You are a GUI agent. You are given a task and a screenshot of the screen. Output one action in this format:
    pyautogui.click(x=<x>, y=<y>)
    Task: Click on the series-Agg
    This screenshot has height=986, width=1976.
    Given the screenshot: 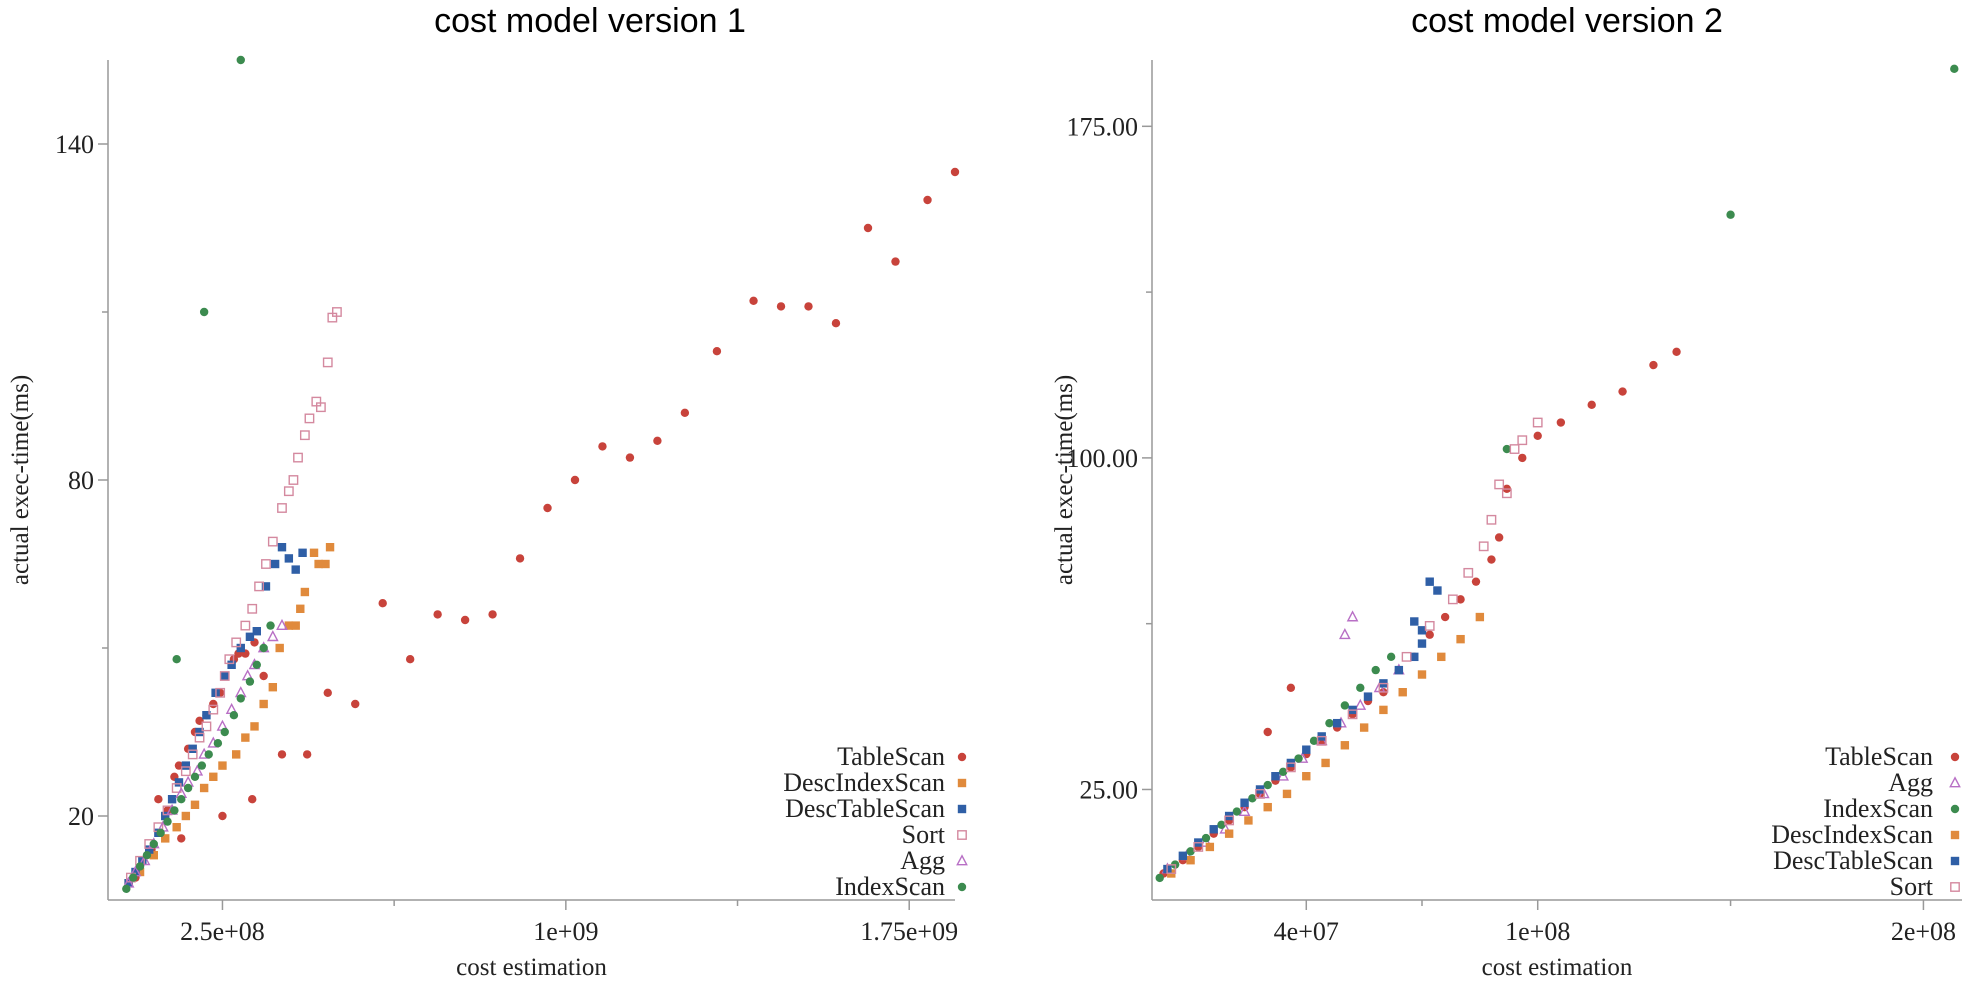 What is the action you would take?
    pyautogui.click(x=1283, y=742)
    